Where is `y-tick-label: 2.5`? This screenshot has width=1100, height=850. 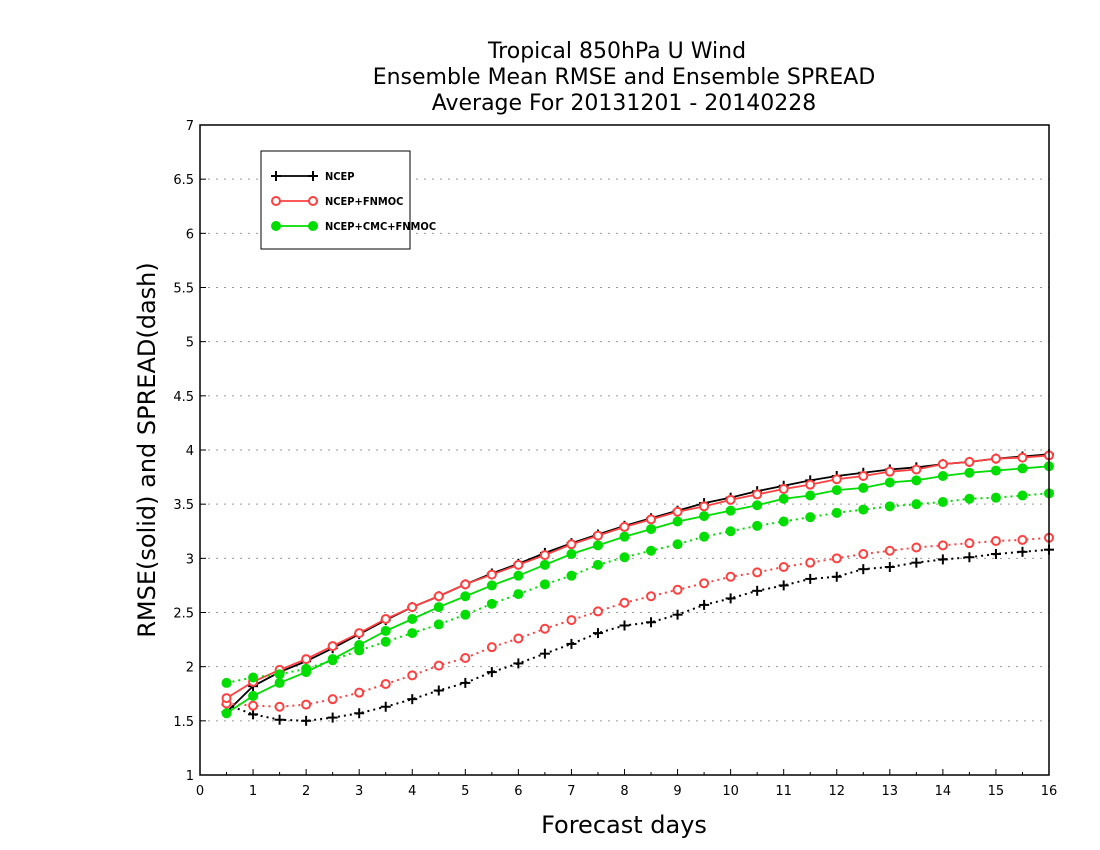
y-tick-label: 2.5 is located at coordinates (183, 614).